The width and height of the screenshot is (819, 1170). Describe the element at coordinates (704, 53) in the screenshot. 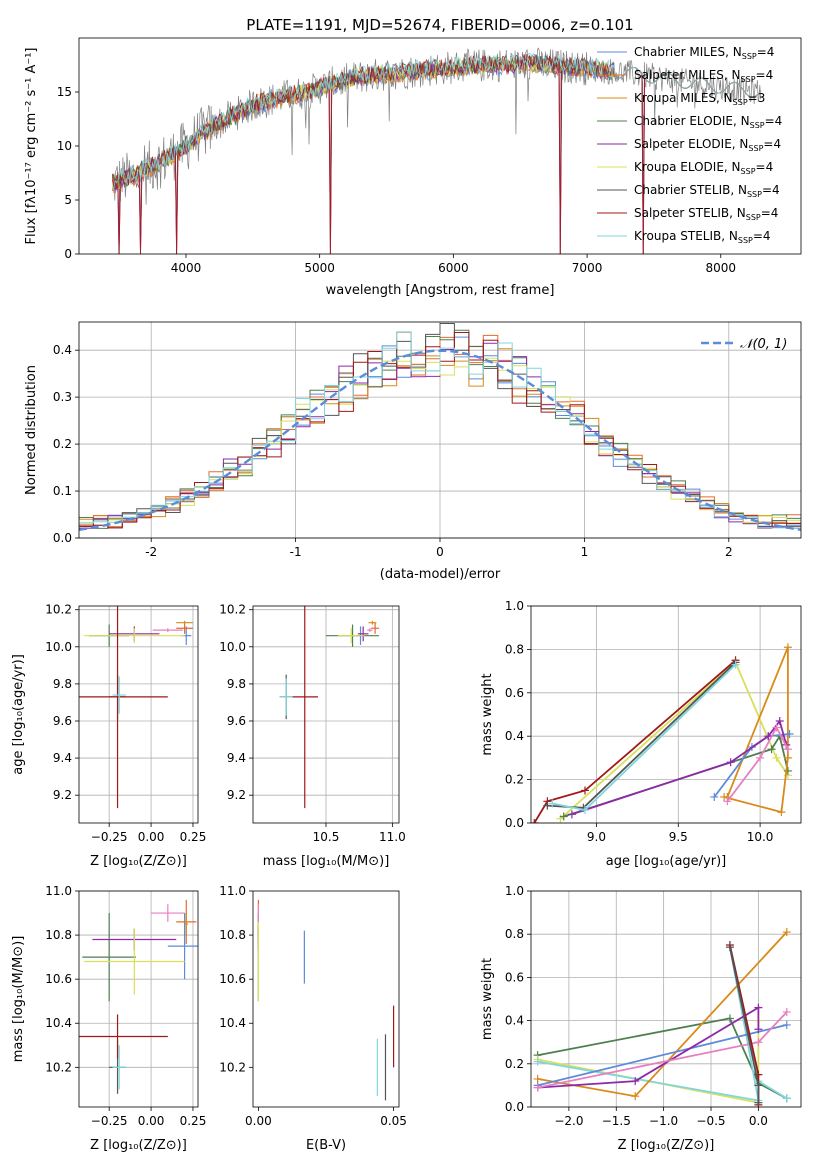

I see `legend-entry: Chabrier MILES, NSSP=4` at that location.